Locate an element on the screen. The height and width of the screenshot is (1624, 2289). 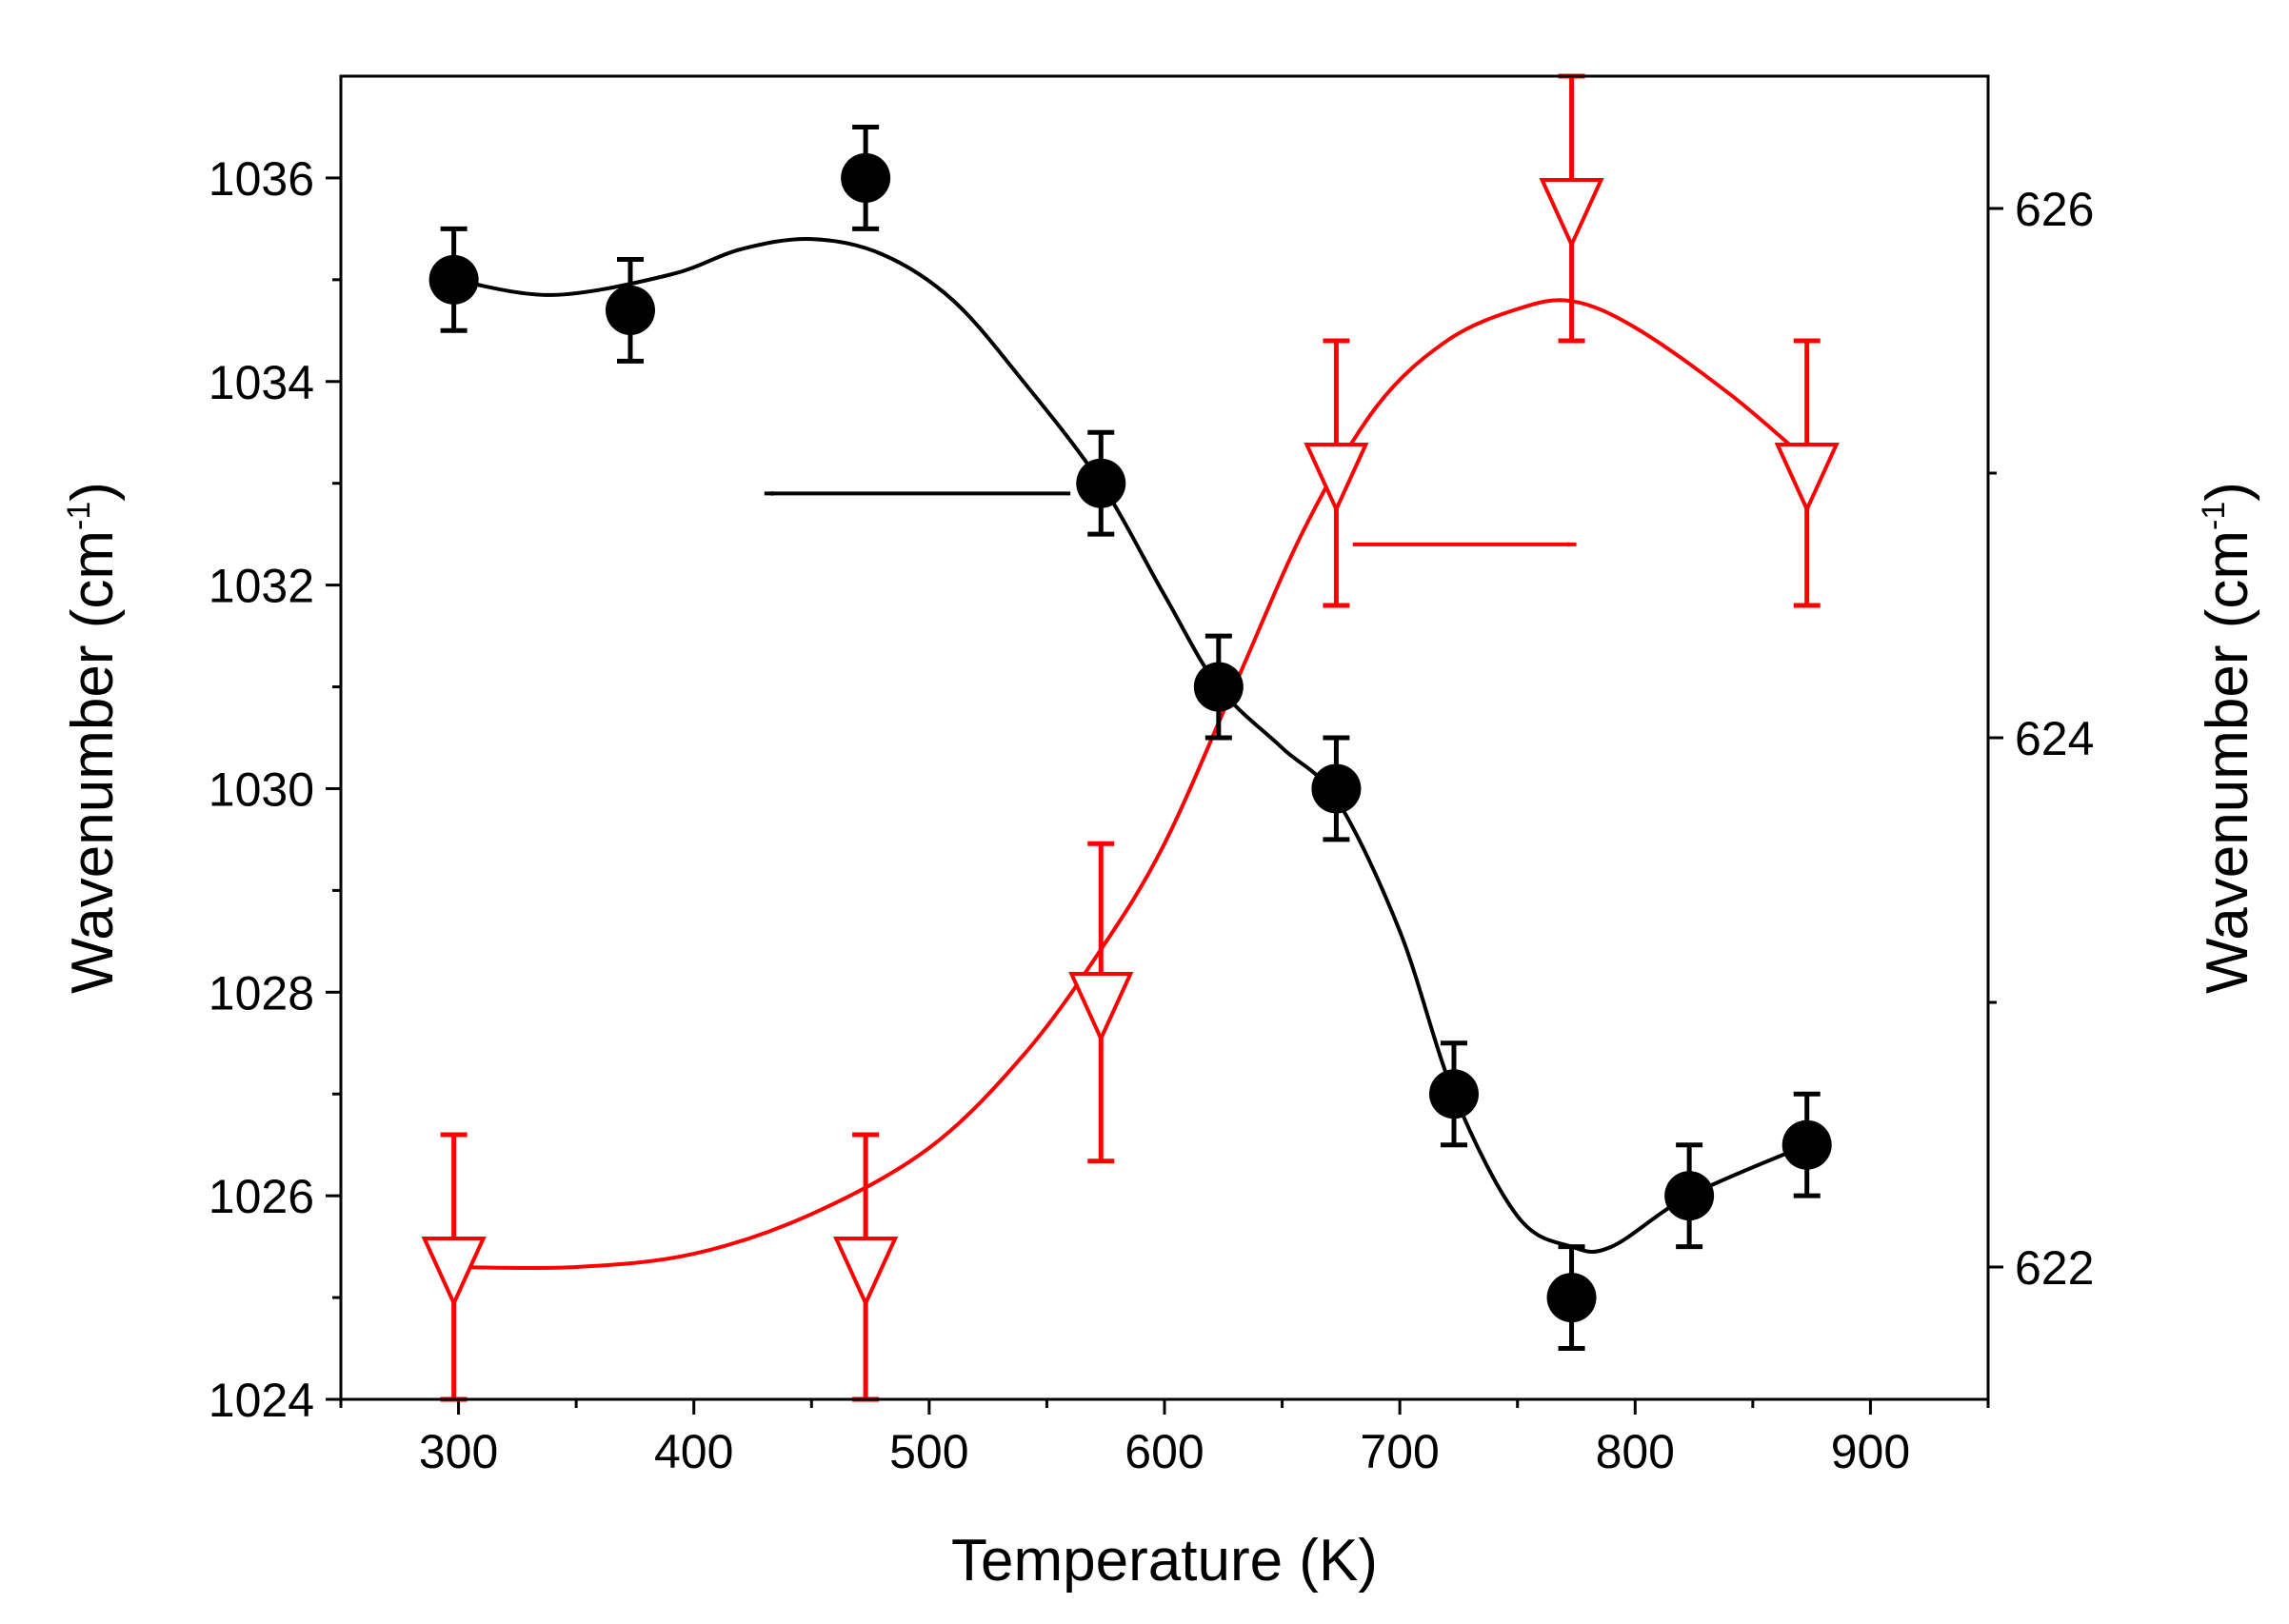
right-y-tick-label: 626 is located at coordinates (2054, 209).